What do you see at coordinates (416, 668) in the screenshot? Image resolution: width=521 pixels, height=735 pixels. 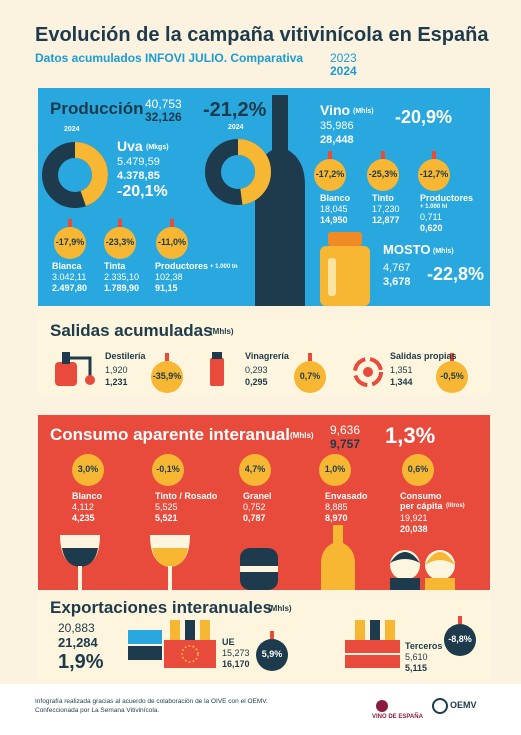 I see `value-current: 5,115` at bounding box center [416, 668].